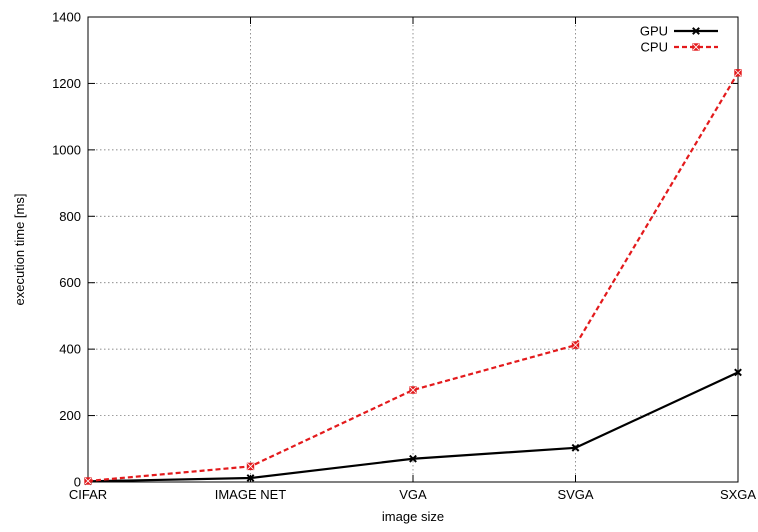 The image size is (758, 532). Describe the element at coordinates (70, 282) in the screenshot. I see `y-tick-label: 600` at that location.